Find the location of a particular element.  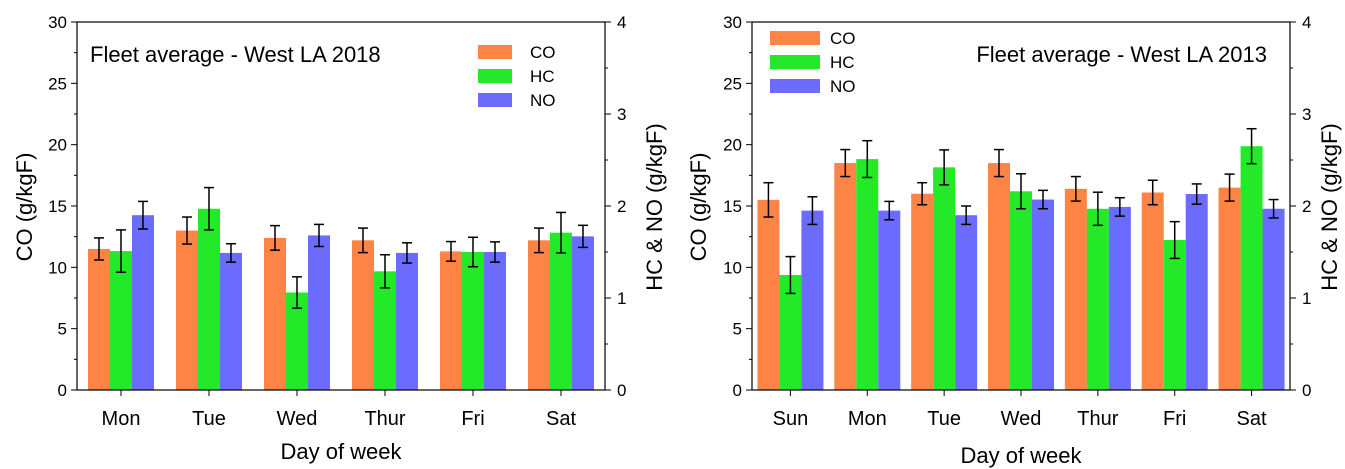

chart-title: Fleet average - West LA 2013 is located at coordinates (1121, 54).